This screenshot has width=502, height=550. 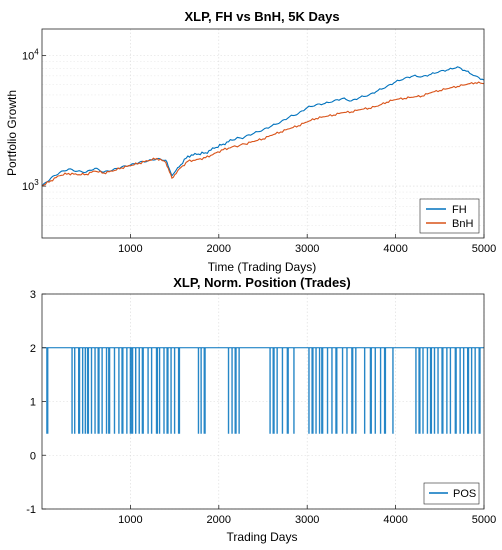 I want to click on top-chart-title: XLP, FH vs BnH, 5K Days, so click(x=261, y=16).